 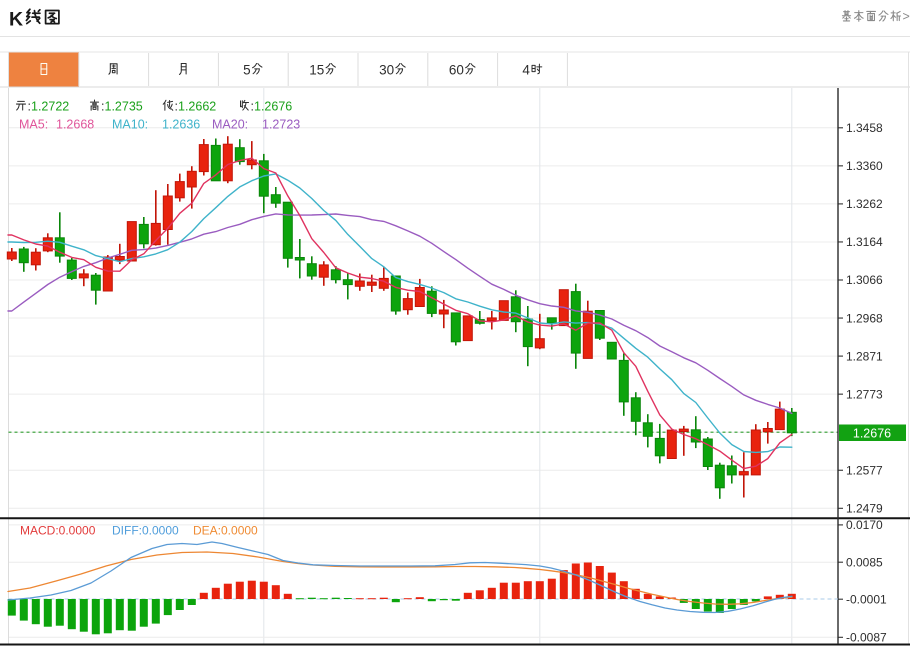 What do you see at coordinates (50, 107) in the screenshot?
I see `svg-text: 1.2722` at bounding box center [50, 107].